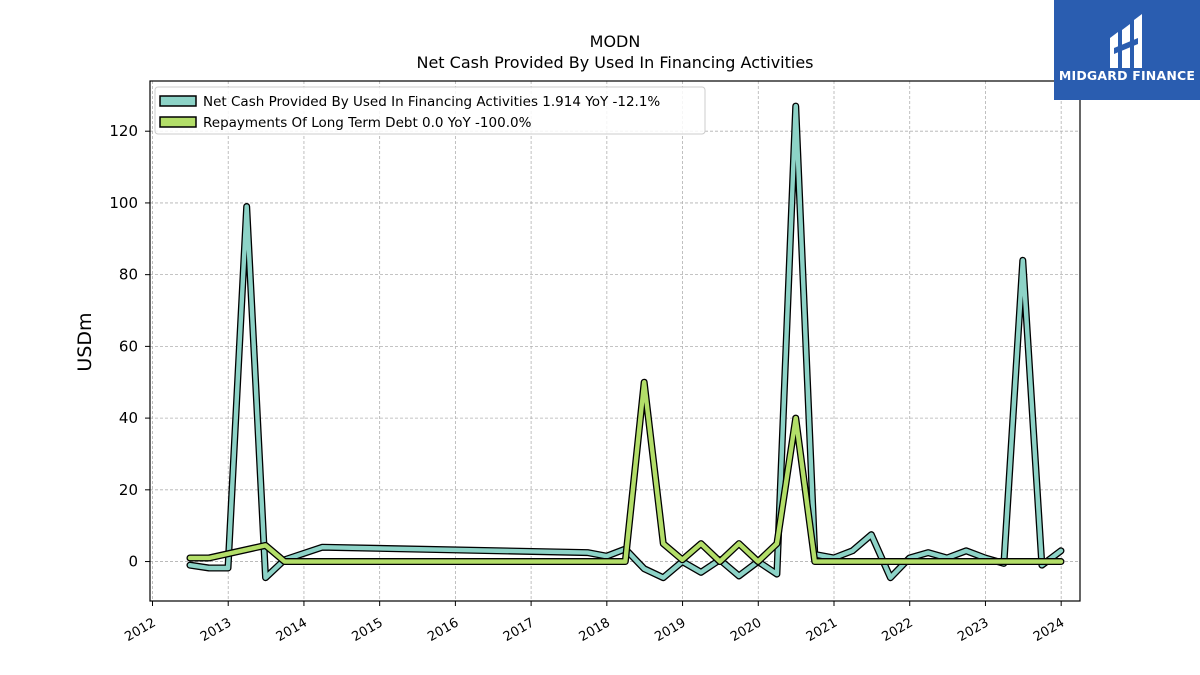 The image size is (1200, 675). Describe the element at coordinates (1126, 41) in the screenshot. I see `logo-mark-icon` at that location.